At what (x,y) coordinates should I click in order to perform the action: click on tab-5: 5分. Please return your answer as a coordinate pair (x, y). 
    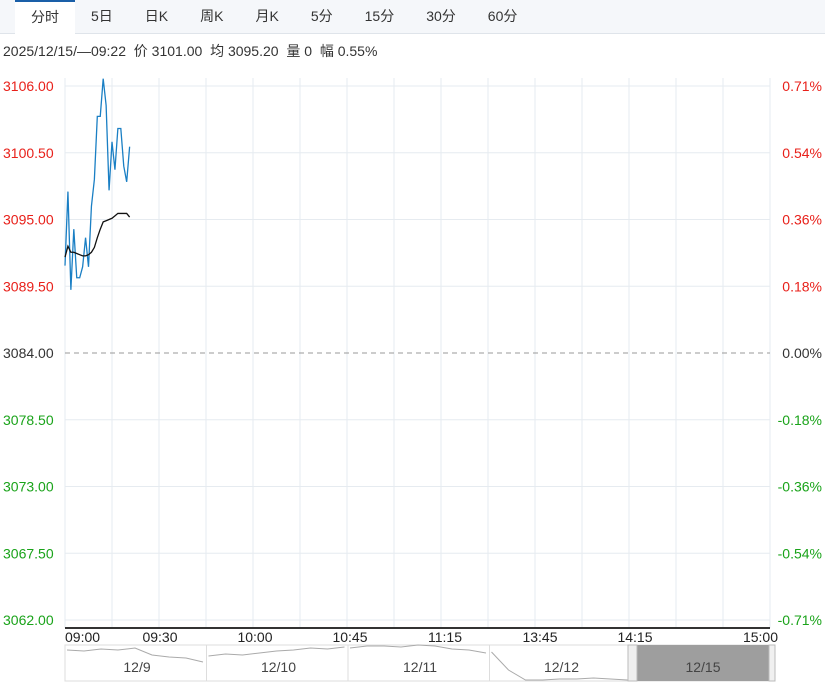
    Looking at the image, I should click on (321, 16).